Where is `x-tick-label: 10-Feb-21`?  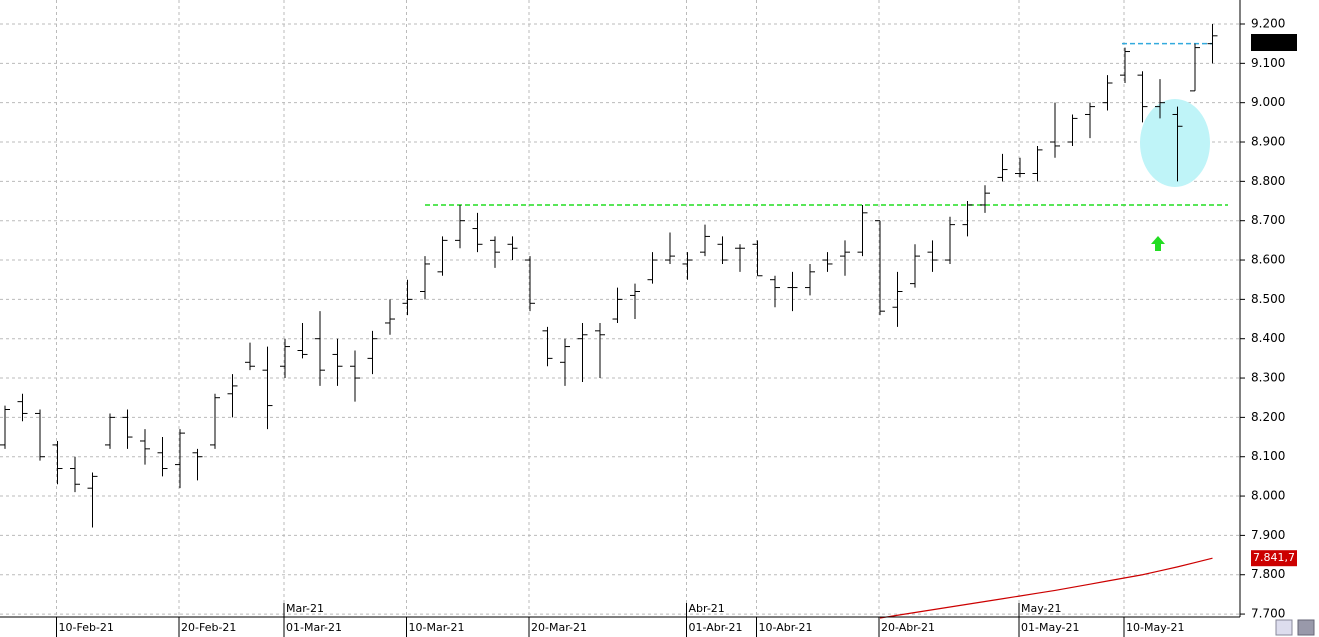
x-tick-label: 10-Feb-21 is located at coordinates (86, 627).